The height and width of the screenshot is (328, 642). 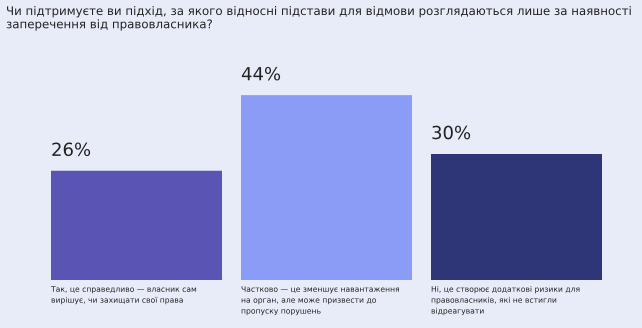 What do you see at coordinates (261, 73) in the screenshot?
I see `data-label: 44%` at bounding box center [261, 73].